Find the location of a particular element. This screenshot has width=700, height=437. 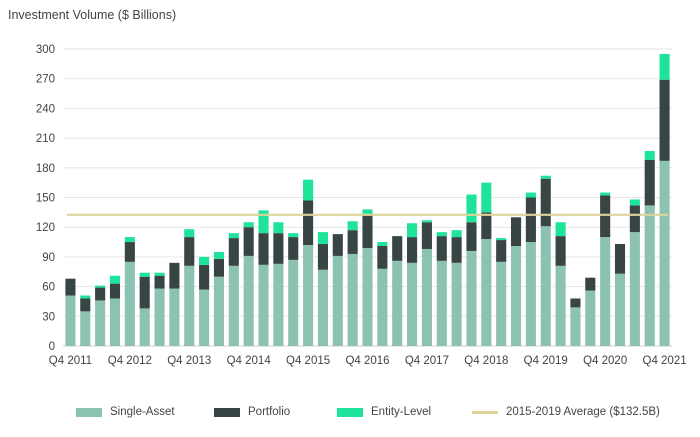

legend-item-entity-level: Entity-Level is located at coordinates (384, 412).